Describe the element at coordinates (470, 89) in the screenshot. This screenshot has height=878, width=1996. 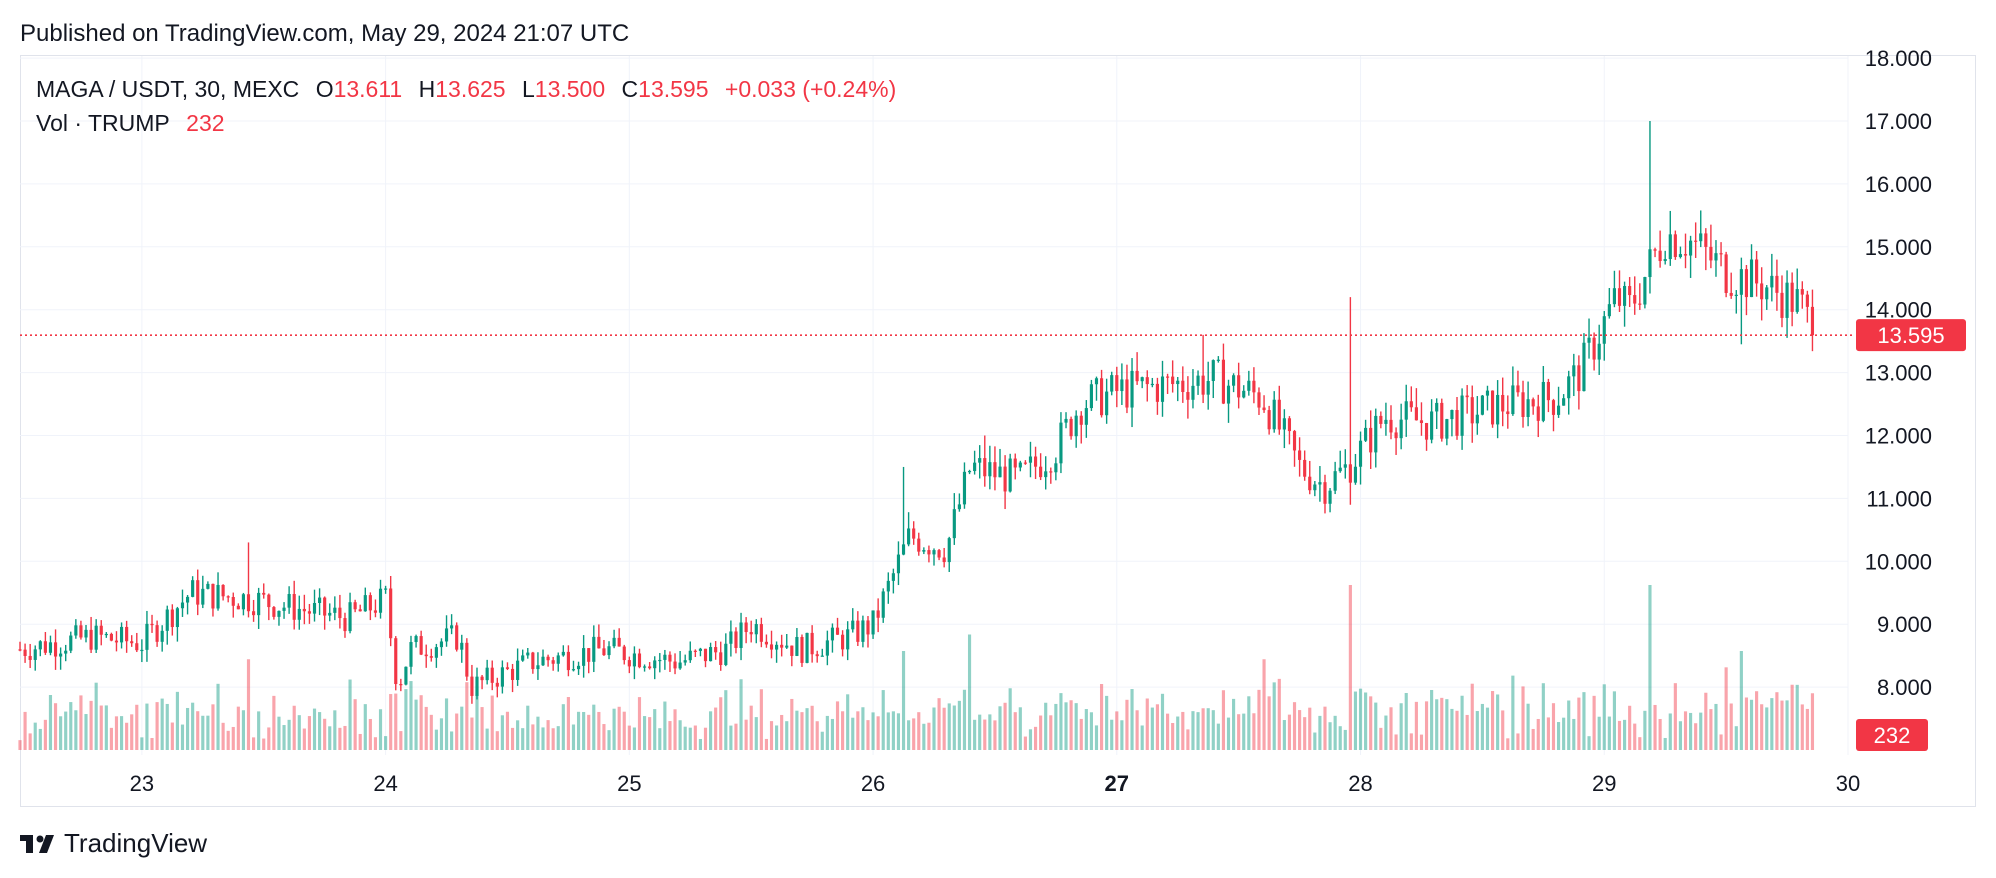
I see `legend-high-value: 13.625` at that location.